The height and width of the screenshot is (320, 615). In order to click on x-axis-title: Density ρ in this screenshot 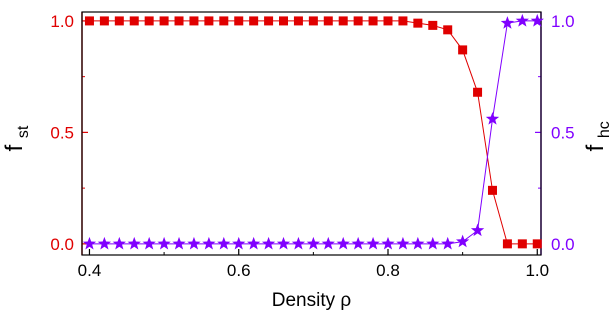, I will do `click(312, 300)`.